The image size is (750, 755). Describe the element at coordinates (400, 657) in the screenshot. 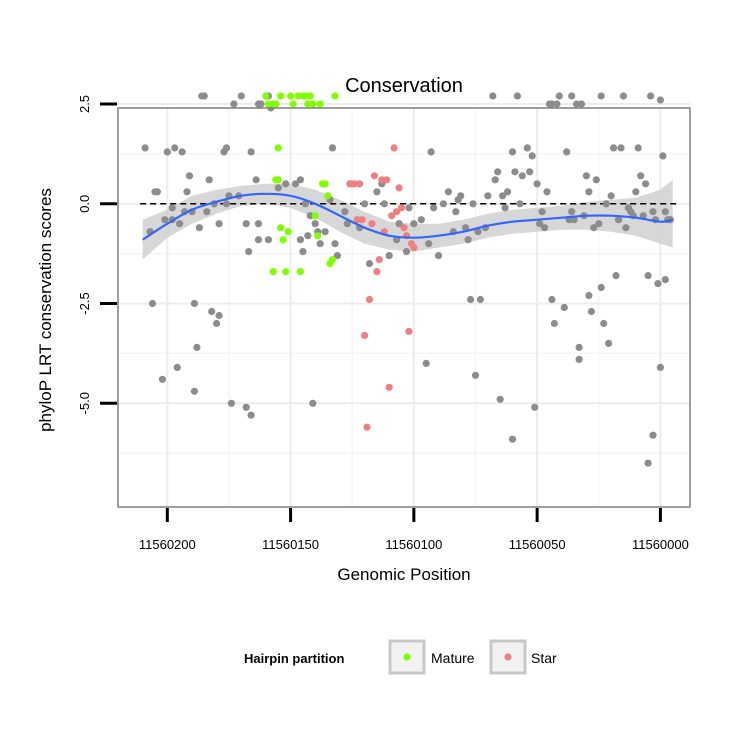

I see `legend: Hairpin partition Mature Star` at that location.